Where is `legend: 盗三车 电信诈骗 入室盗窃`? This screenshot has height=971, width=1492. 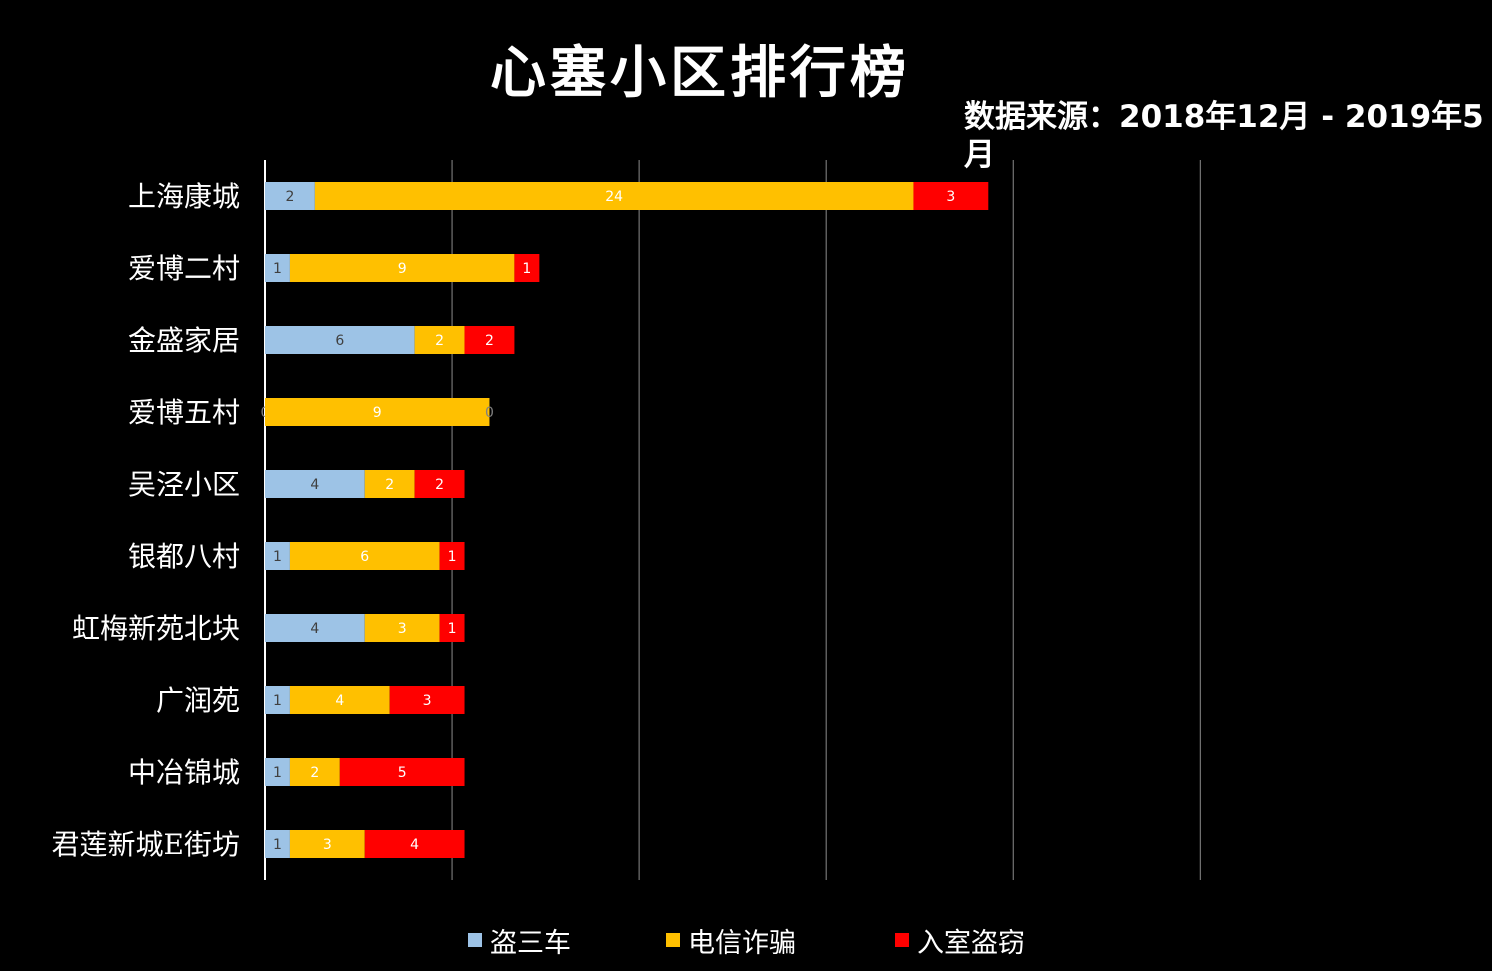
legend: 盗三车 电信诈骗 入室盗窃 is located at coordinates (746, 940).